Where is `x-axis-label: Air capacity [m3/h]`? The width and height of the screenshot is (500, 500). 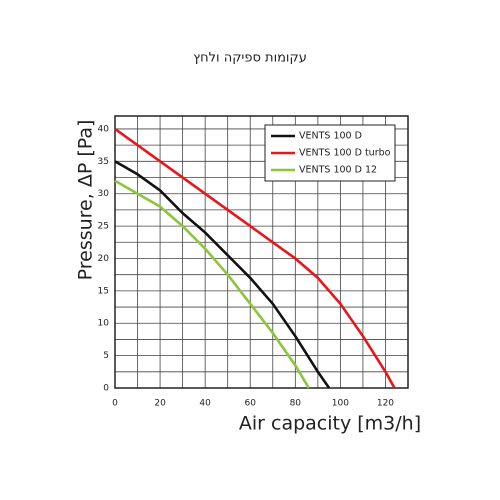
x-axis-label: Air capacity [m3/h] is located at coordinates (330, 424).